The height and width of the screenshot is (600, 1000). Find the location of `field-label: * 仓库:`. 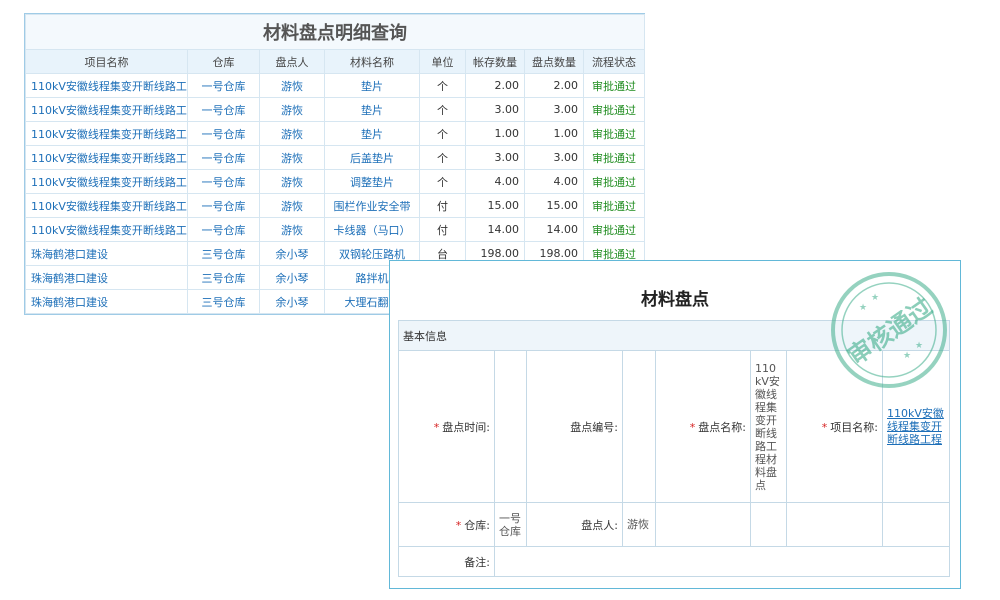

field-label: * 仓库: is located at coordinates (446, 524).